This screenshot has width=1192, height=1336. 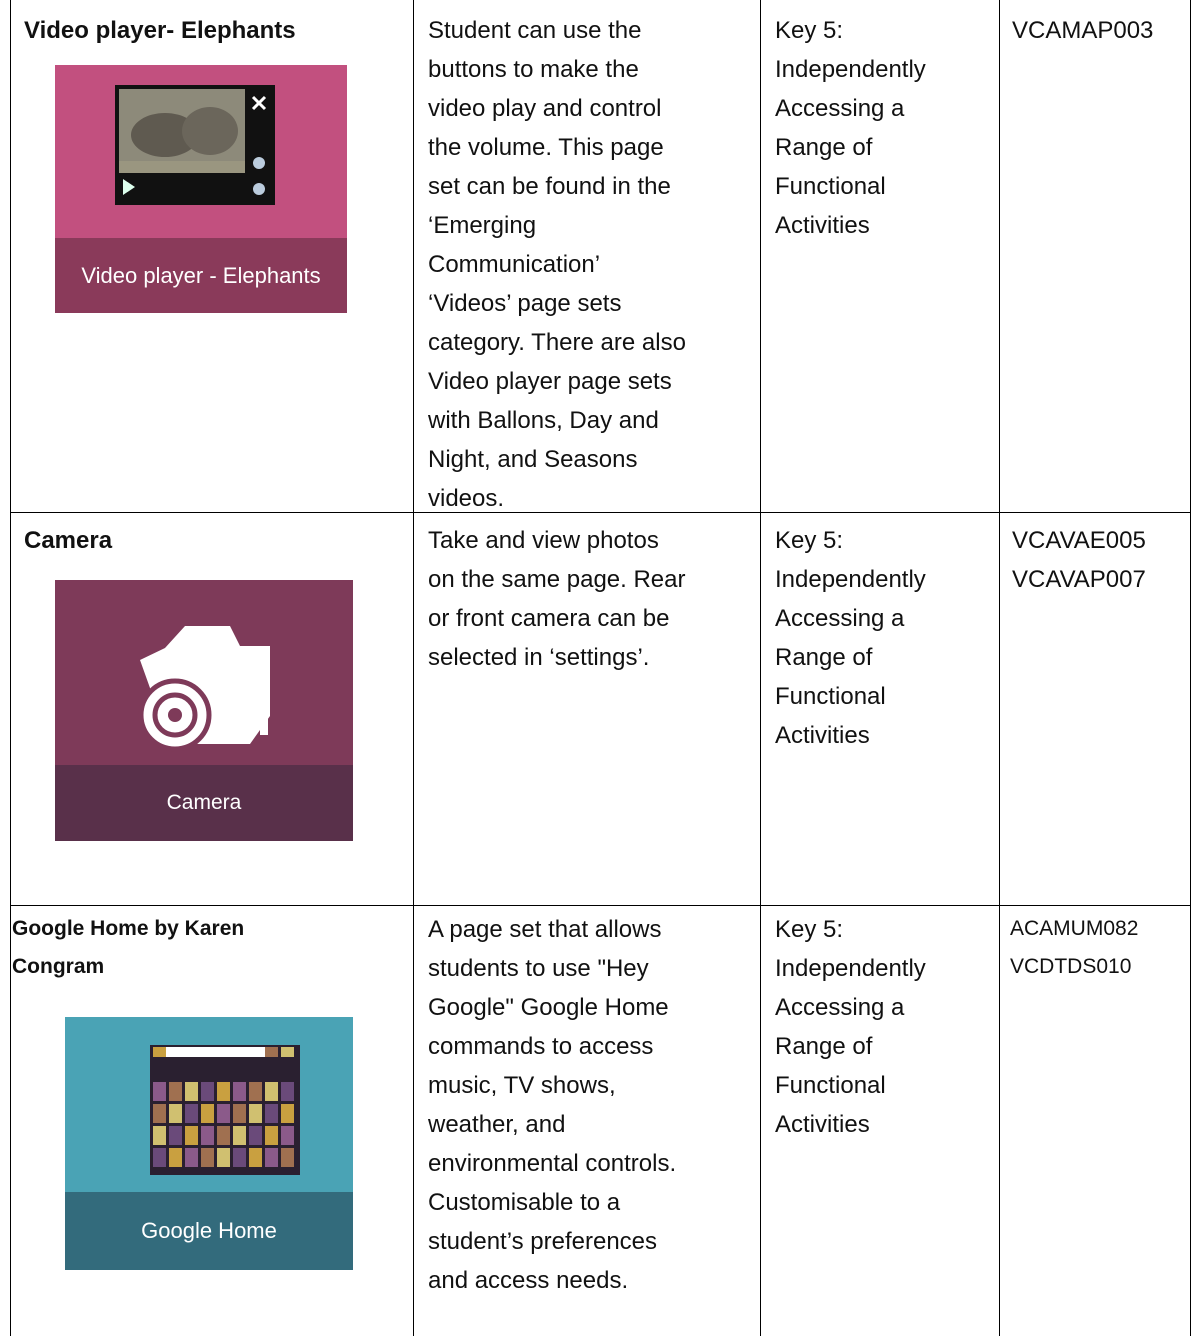 I want to click on thumbnail-caption: Google Home, so click(x=209, y=1231).